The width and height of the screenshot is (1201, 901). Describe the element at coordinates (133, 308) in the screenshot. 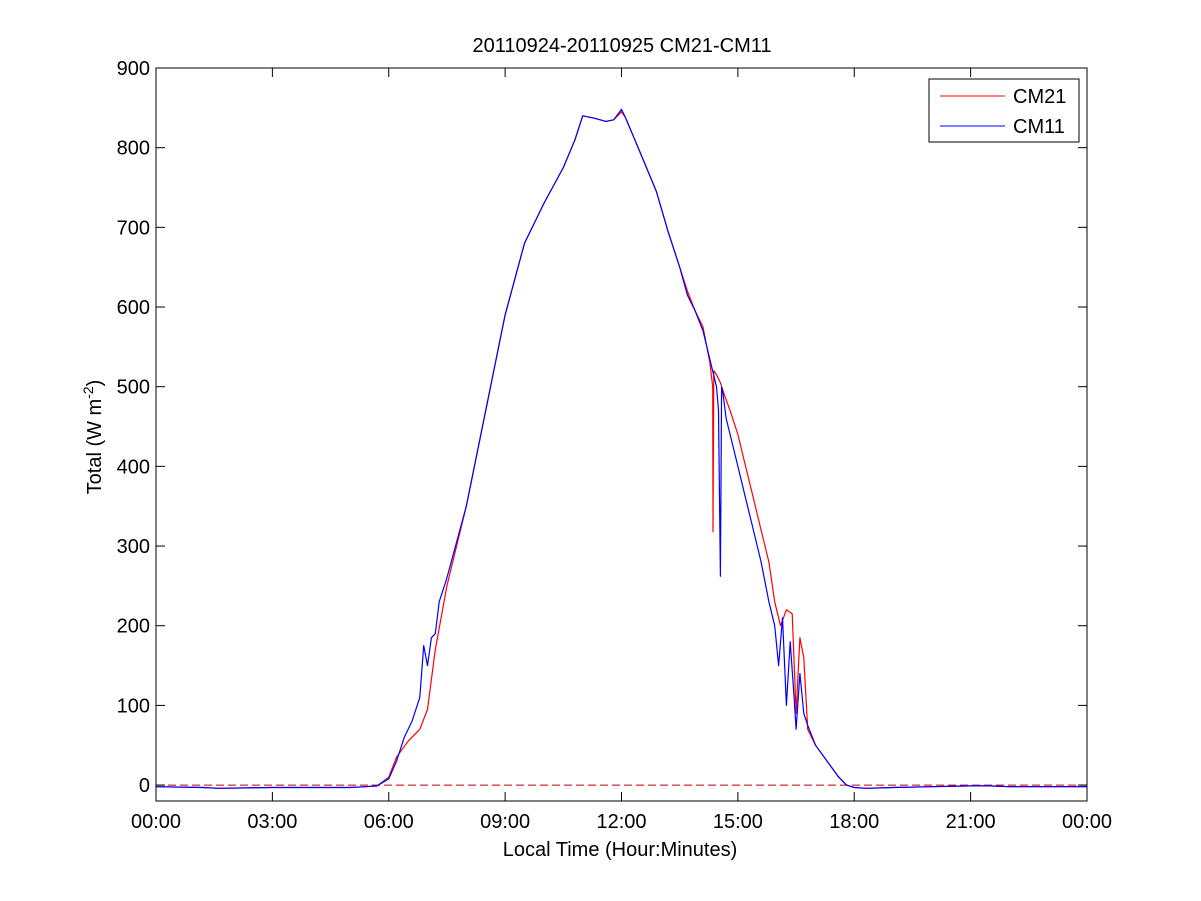

I see `y-tick-label: 600` at that location.